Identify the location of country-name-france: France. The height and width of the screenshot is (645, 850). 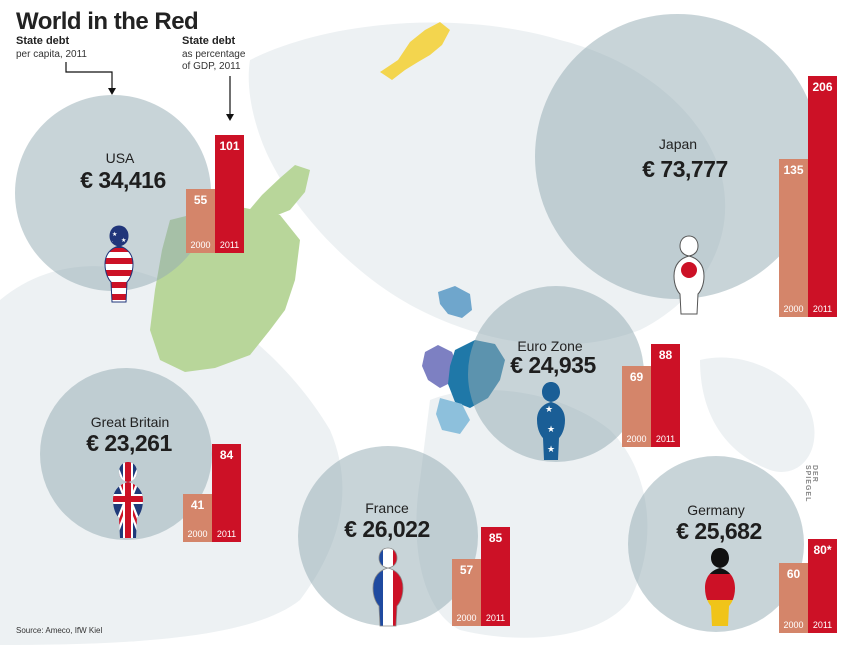
(387, 508).